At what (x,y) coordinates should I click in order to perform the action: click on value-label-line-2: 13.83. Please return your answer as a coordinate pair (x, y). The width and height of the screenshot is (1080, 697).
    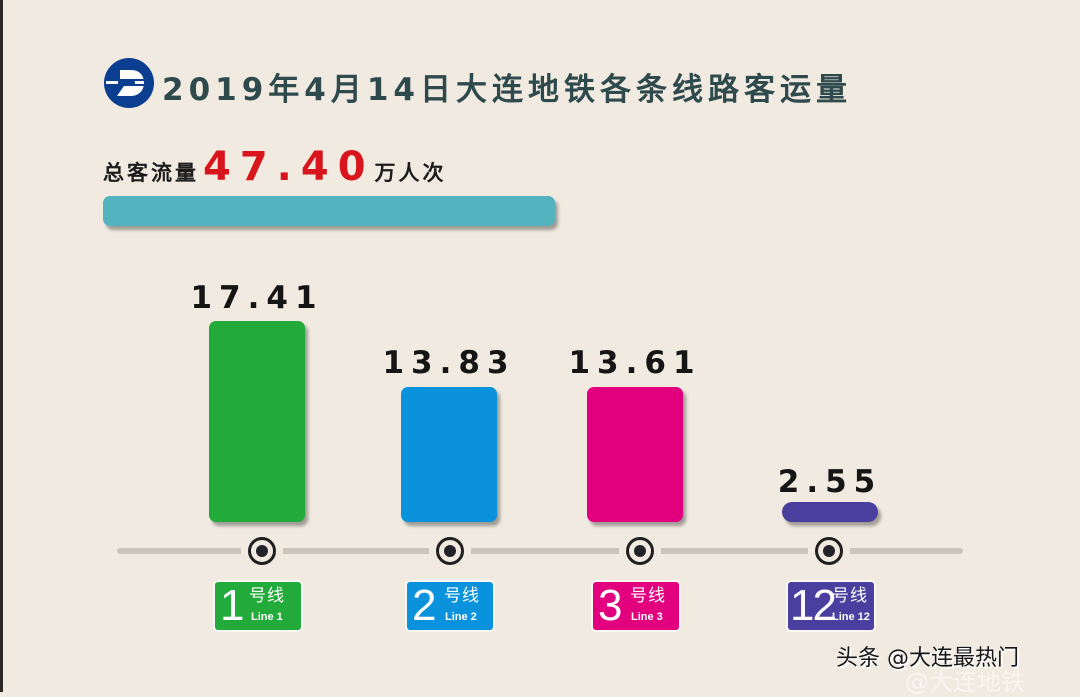
    Looking at the image, I should click on (449, 363).